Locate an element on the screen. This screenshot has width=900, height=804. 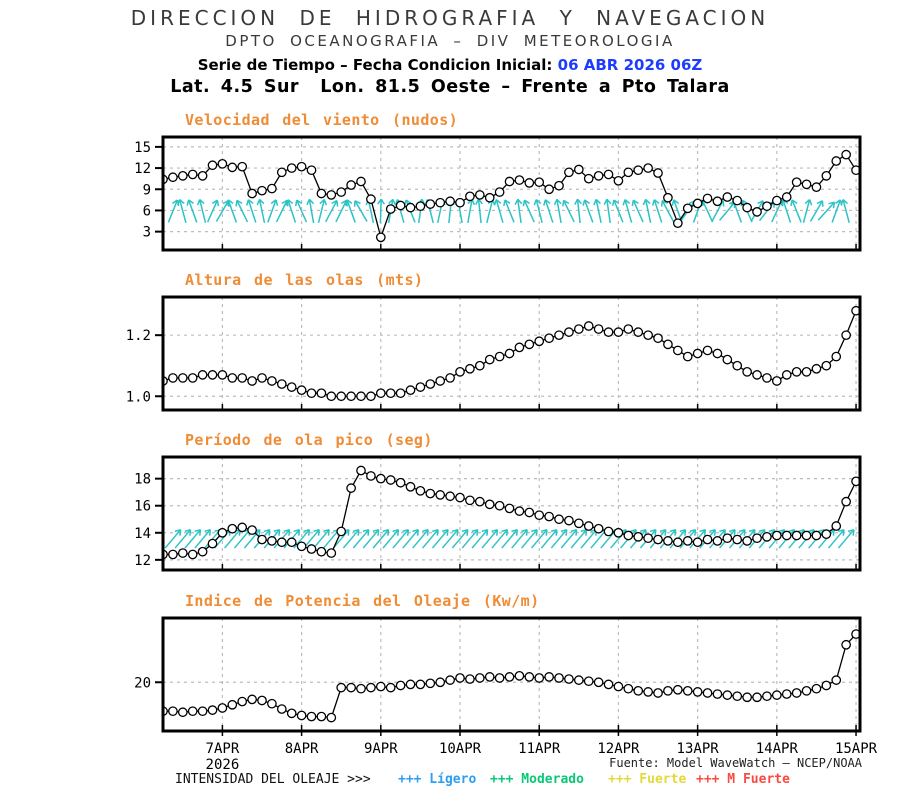
y-tick-label: 1.2 is located at coordinates (138, 336).